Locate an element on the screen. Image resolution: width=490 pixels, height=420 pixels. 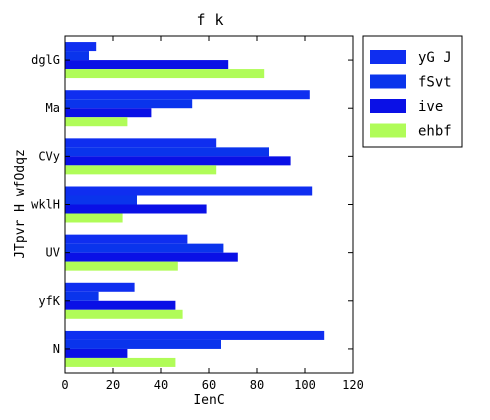
y-tick-label: wklH is located at coordinates (45, 205).